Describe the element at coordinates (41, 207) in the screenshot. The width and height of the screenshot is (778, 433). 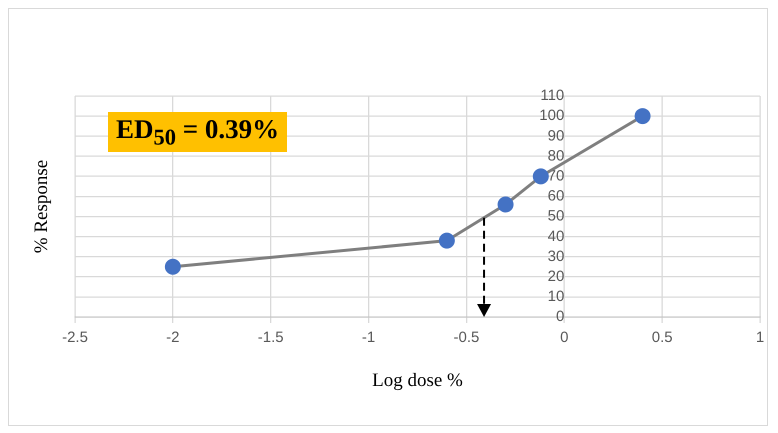
I see `y-axis-title: % Response` at that location.